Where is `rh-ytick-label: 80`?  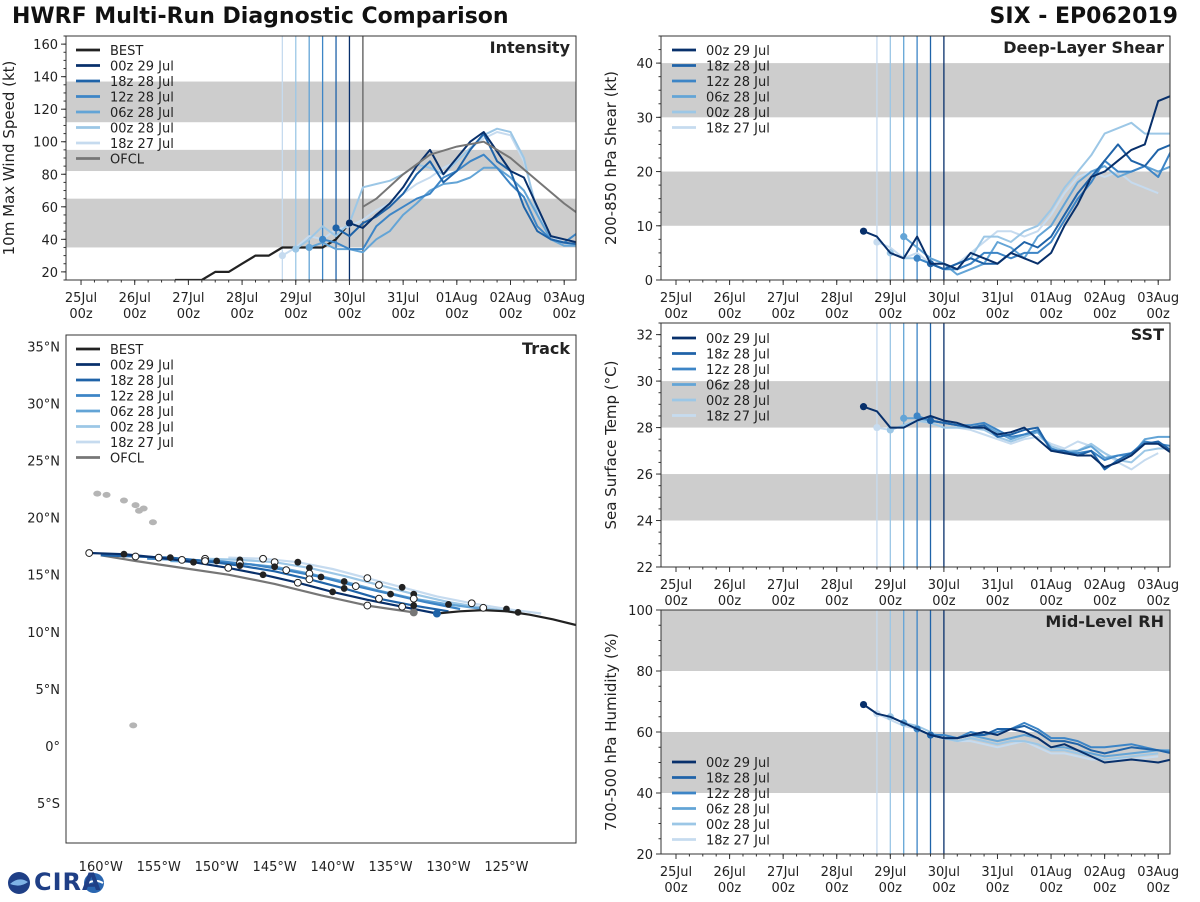
rh-ytick-label: 80 is located at coordinates (644, 672).